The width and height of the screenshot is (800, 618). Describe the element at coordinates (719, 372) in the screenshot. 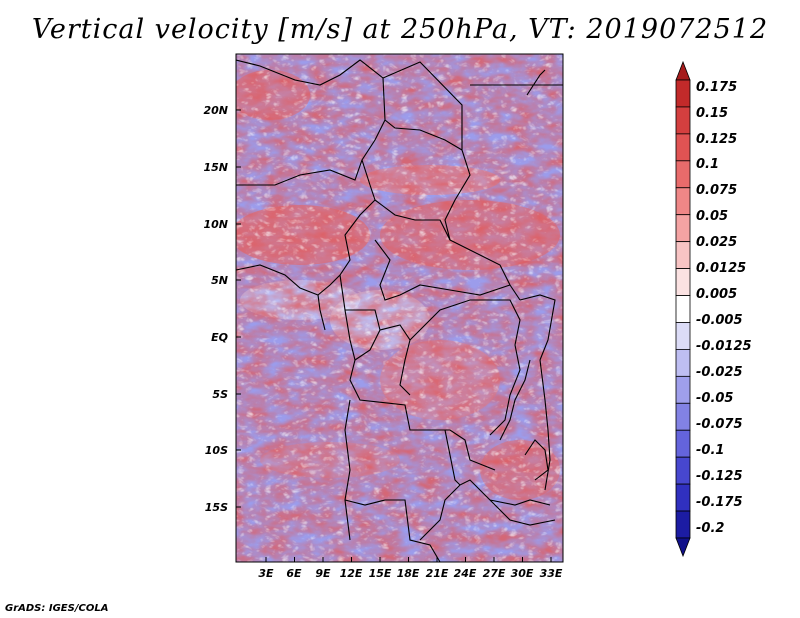

I see `colorbar-label: -0.025` at that location.